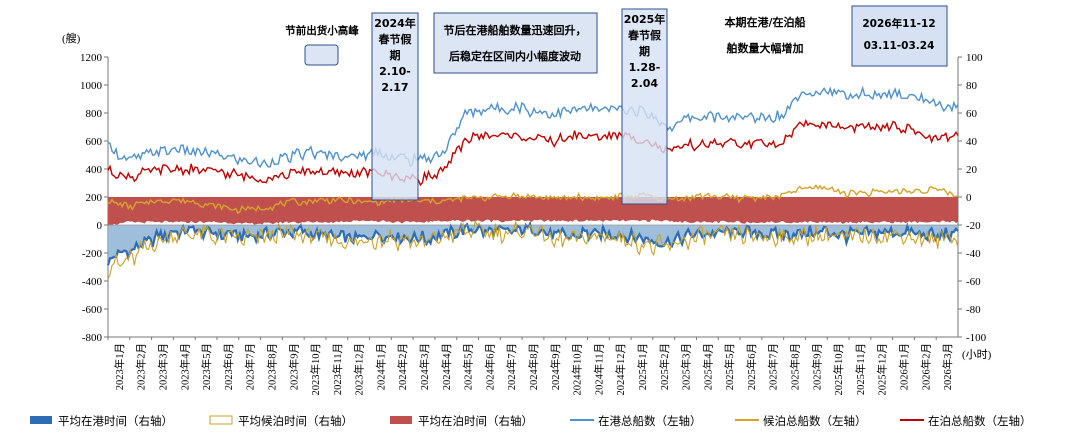 This screenshot has width=1080, height=441. What do you see at coordinates (100, 226) in the screenshot?
I see `left-tick-label: 0` at bounding box center [100, 226].